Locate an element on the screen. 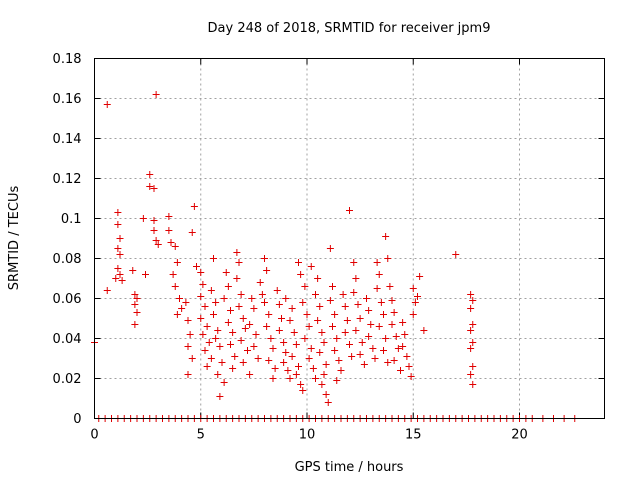 This screenshot has width=640, height=480. y-tick-label: 0 is located at coordinates (77, 419).